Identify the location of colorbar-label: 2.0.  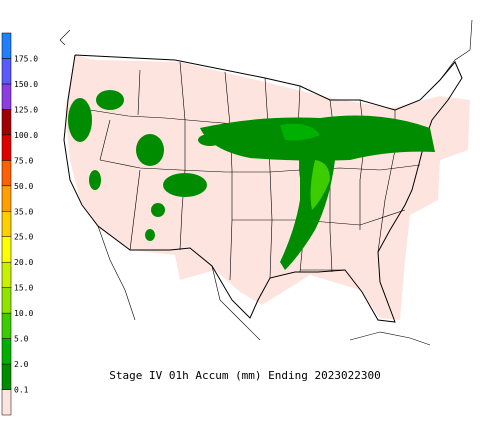
(21, 364).